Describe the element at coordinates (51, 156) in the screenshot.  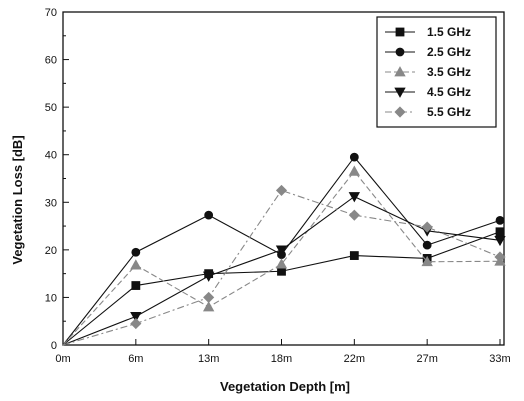
I see `y-tick-label: 40` at that location.